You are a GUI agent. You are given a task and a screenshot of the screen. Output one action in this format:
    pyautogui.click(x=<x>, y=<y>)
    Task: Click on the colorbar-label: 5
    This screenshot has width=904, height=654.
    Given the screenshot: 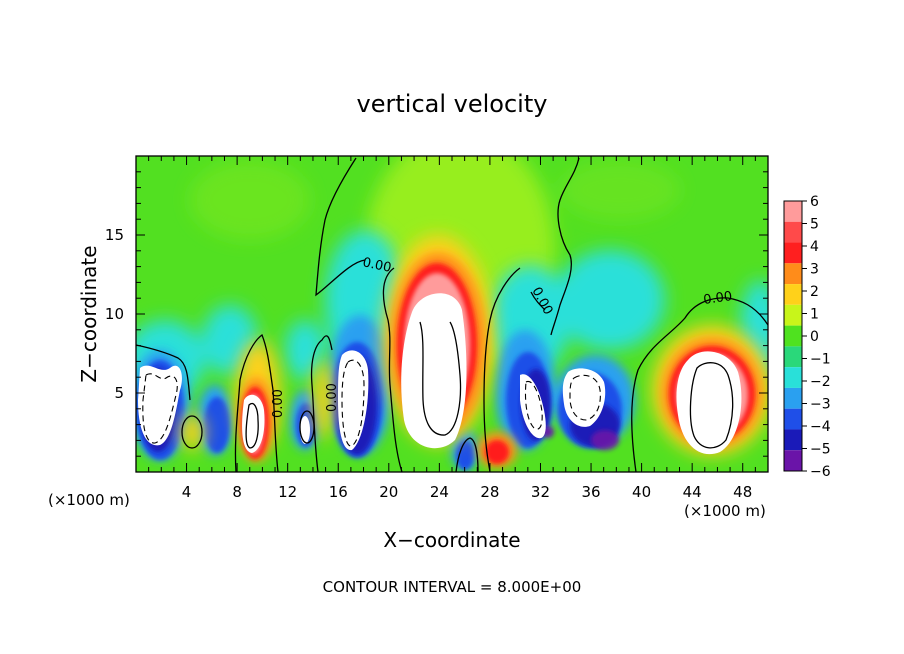 What is the action you would take?
    pyautogui.click(x=814, y=225)
    